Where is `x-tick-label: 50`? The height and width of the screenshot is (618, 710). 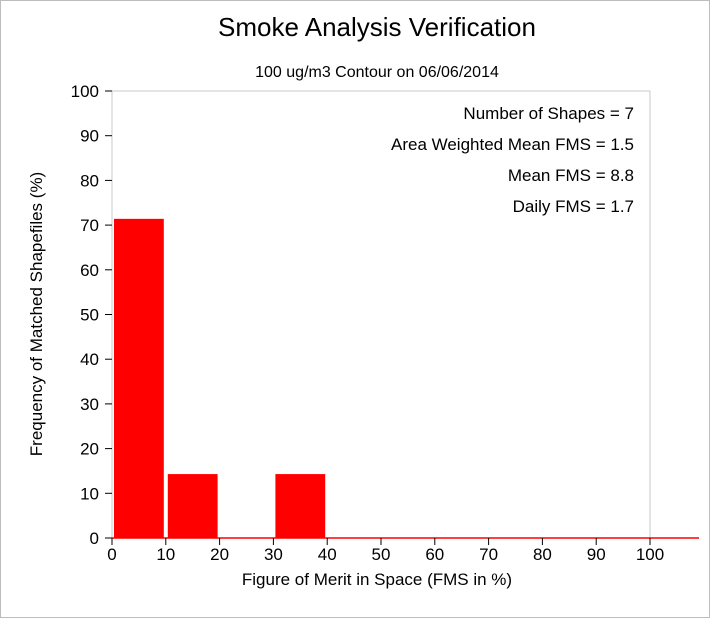 x-tick-label: 50 is located at coordinates (381, 554).